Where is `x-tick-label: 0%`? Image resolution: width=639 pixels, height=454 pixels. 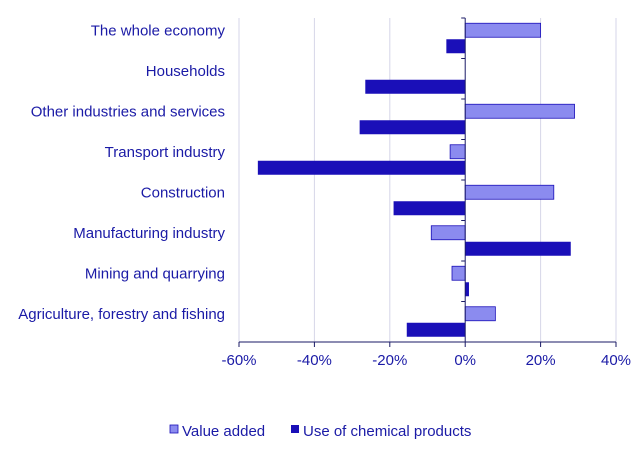 x-tick-label: 0% is located at coordinates (465, 360).